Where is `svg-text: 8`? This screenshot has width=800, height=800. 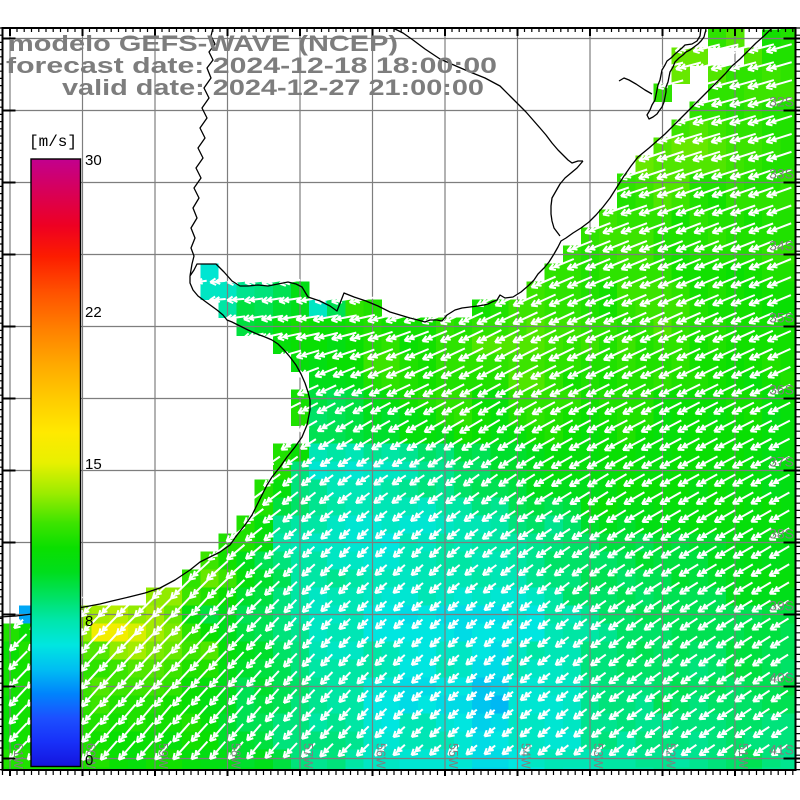 svg-text: 8 is located at coordinates (89, 621).